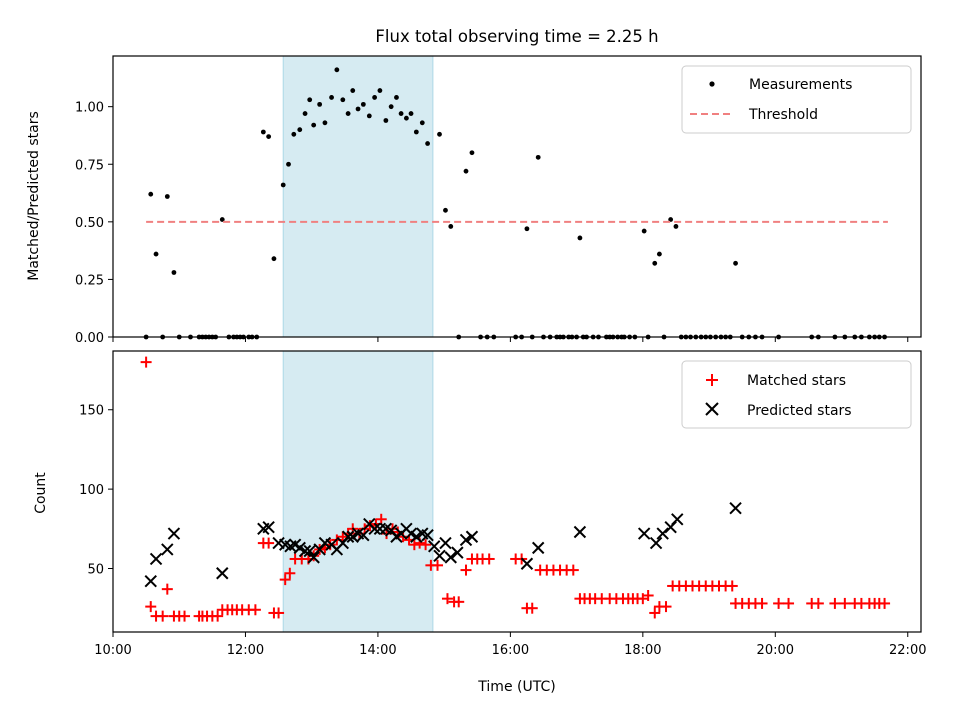  What do you see at coordinates (800, 85) in the screenshot?
I see `legend-label-measurements: Measurements` at bounding box center [800, 85].